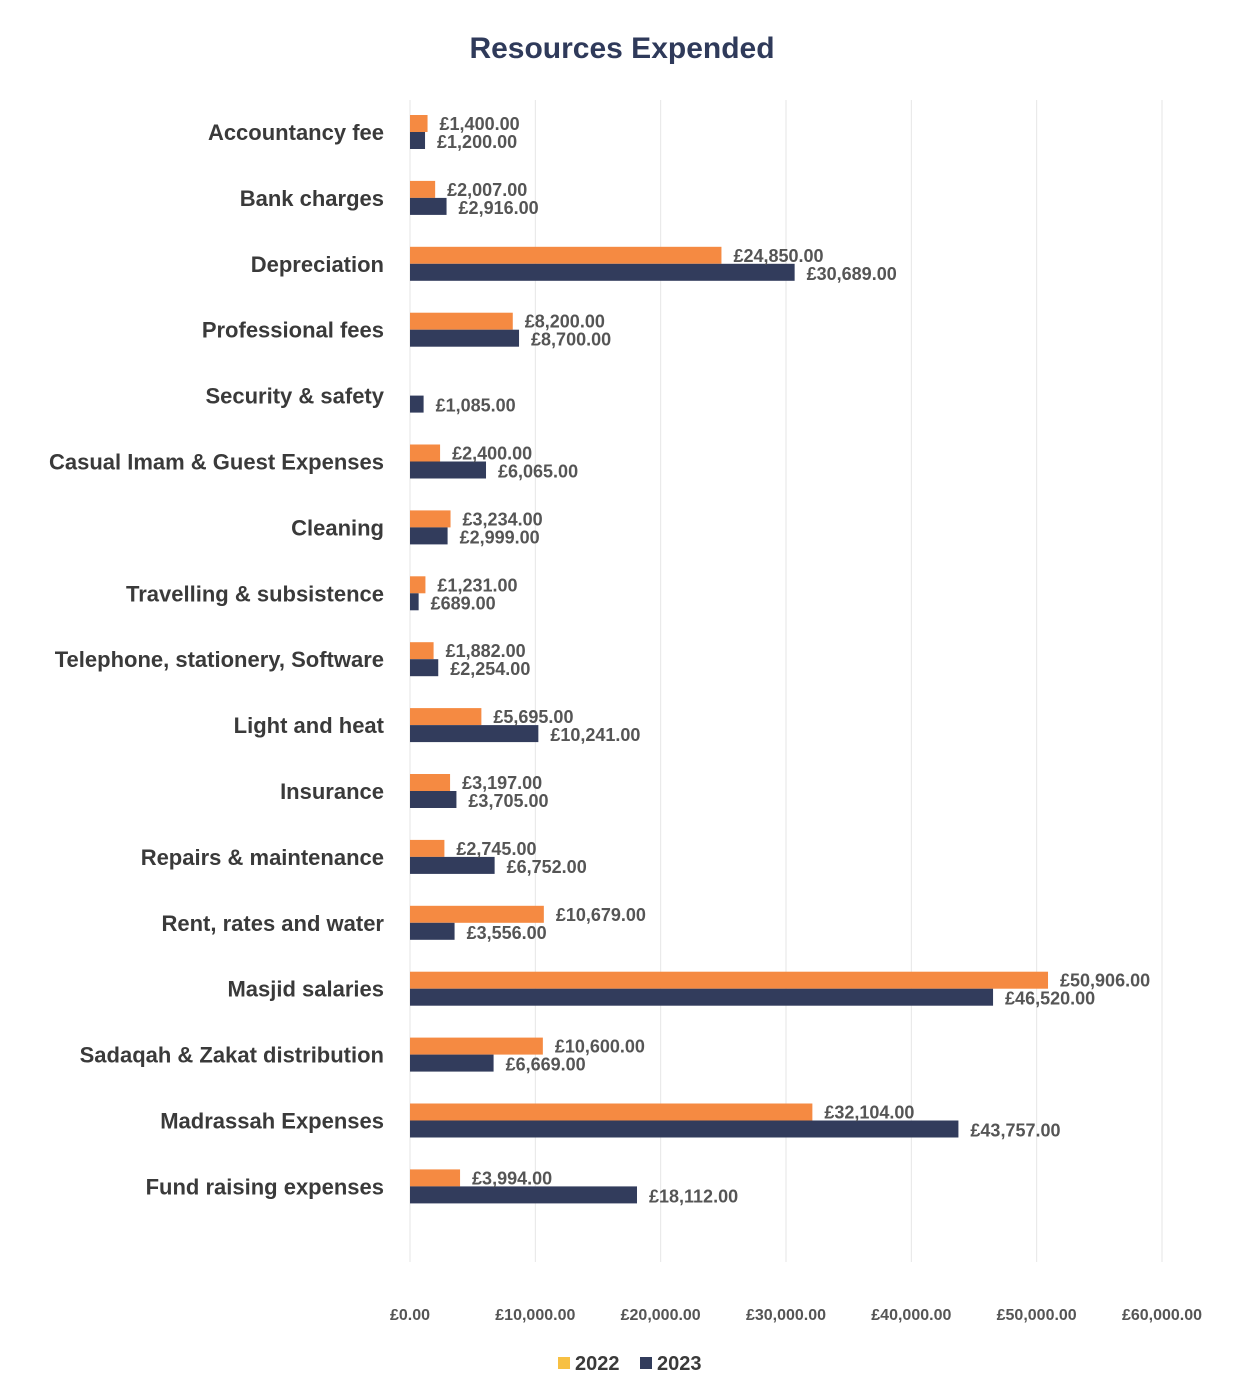 This screenshot has width=1234, height=1374. What do you see at coordinates (463, 603) in the screenshot?
I see `data-label-2023: £689.00` at bounding box center [463, 603].